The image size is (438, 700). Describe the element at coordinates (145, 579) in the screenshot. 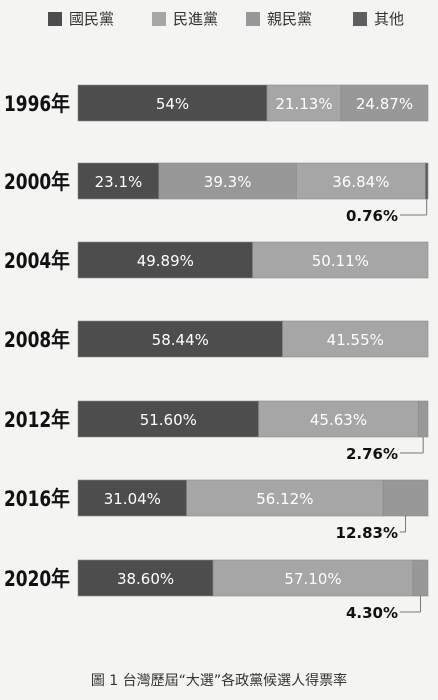

I see `data-label: 38.60%` at that location.